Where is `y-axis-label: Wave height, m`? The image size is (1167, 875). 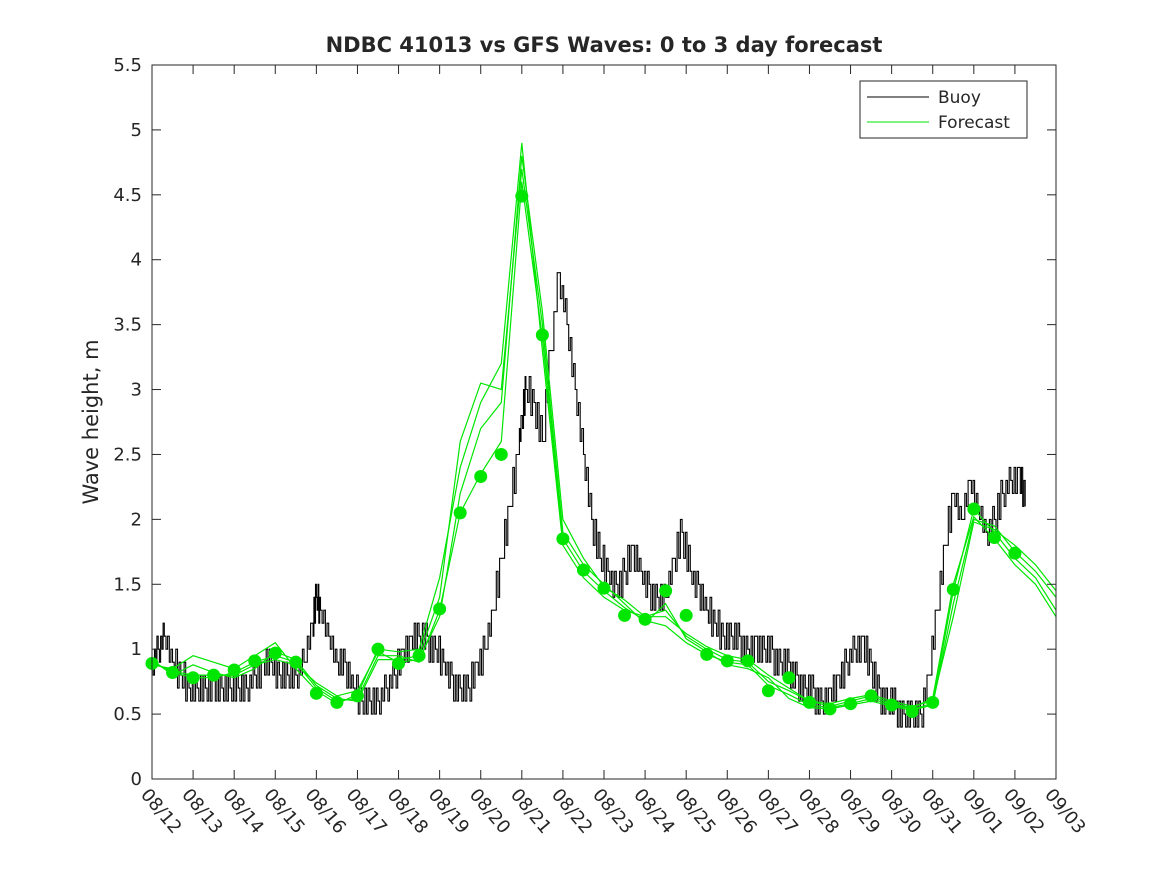 y-axis-label: Wave height, m is located at coordinates (91, 421).